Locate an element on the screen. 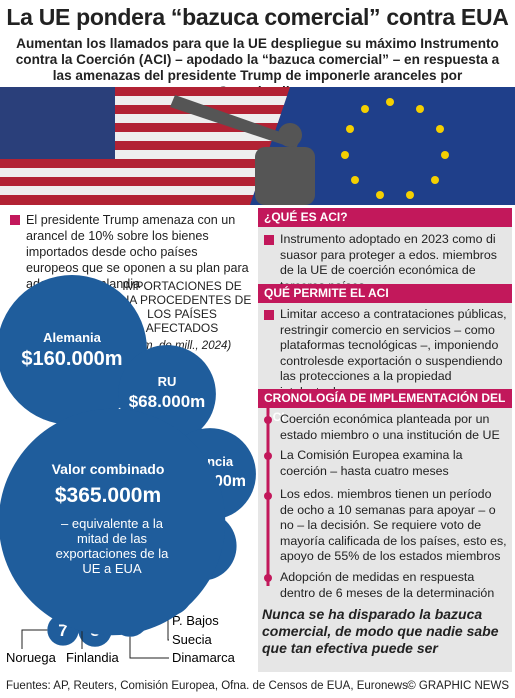 This screenshot has width=515, height=698. combined-label: Valor combinado is located at coordinates (108, 469).